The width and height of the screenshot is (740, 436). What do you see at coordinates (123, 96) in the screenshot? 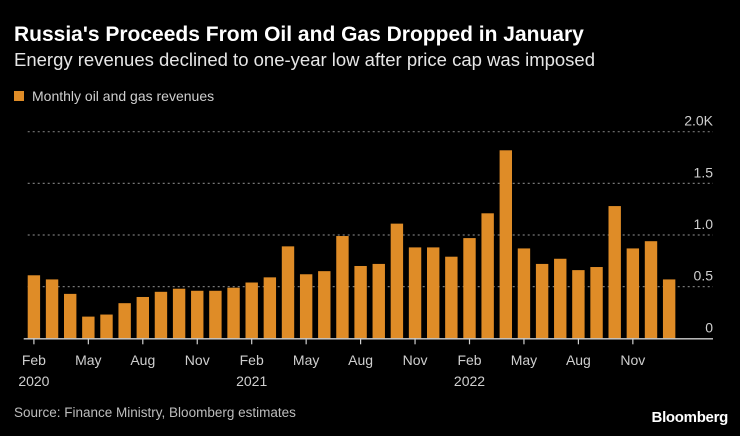
I see `legend-label: Monthly oil and gas revenues` at bounding box center [123, 96].